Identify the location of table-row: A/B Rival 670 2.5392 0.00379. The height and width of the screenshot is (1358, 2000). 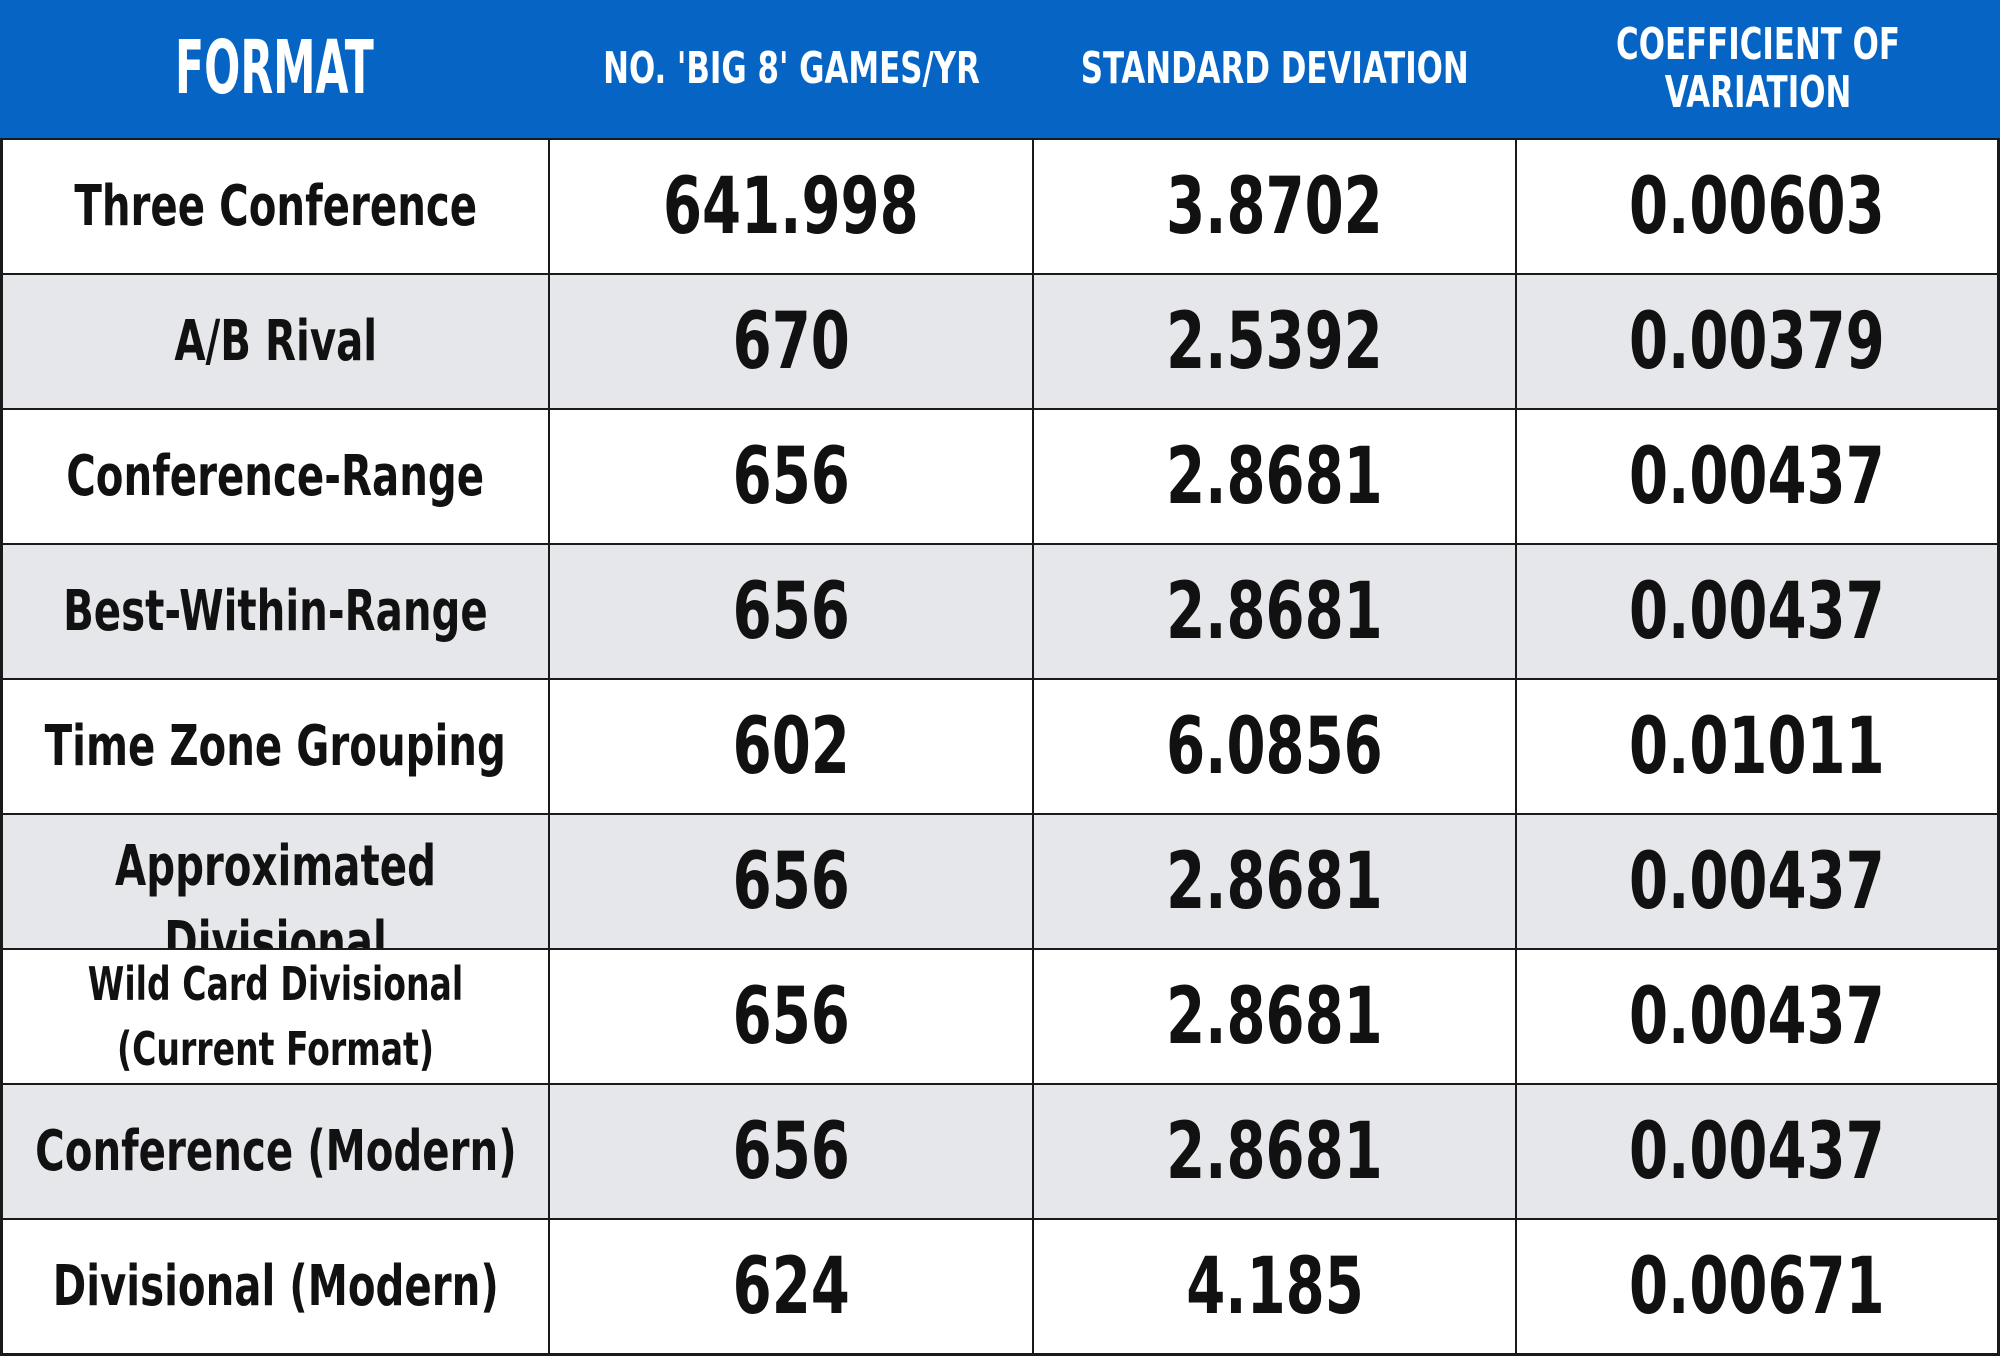
(1000, 340).